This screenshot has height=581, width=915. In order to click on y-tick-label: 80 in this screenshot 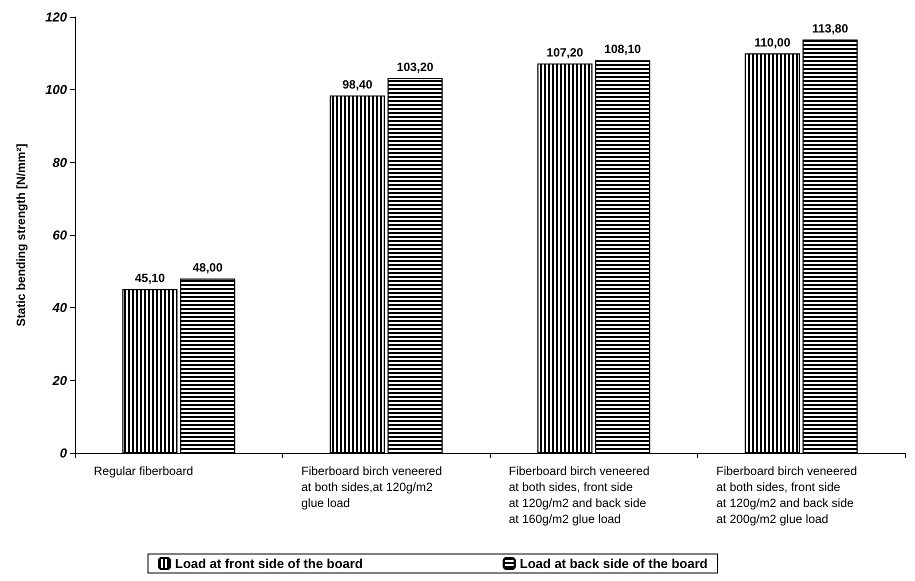, I will do `click(60, 162)`.